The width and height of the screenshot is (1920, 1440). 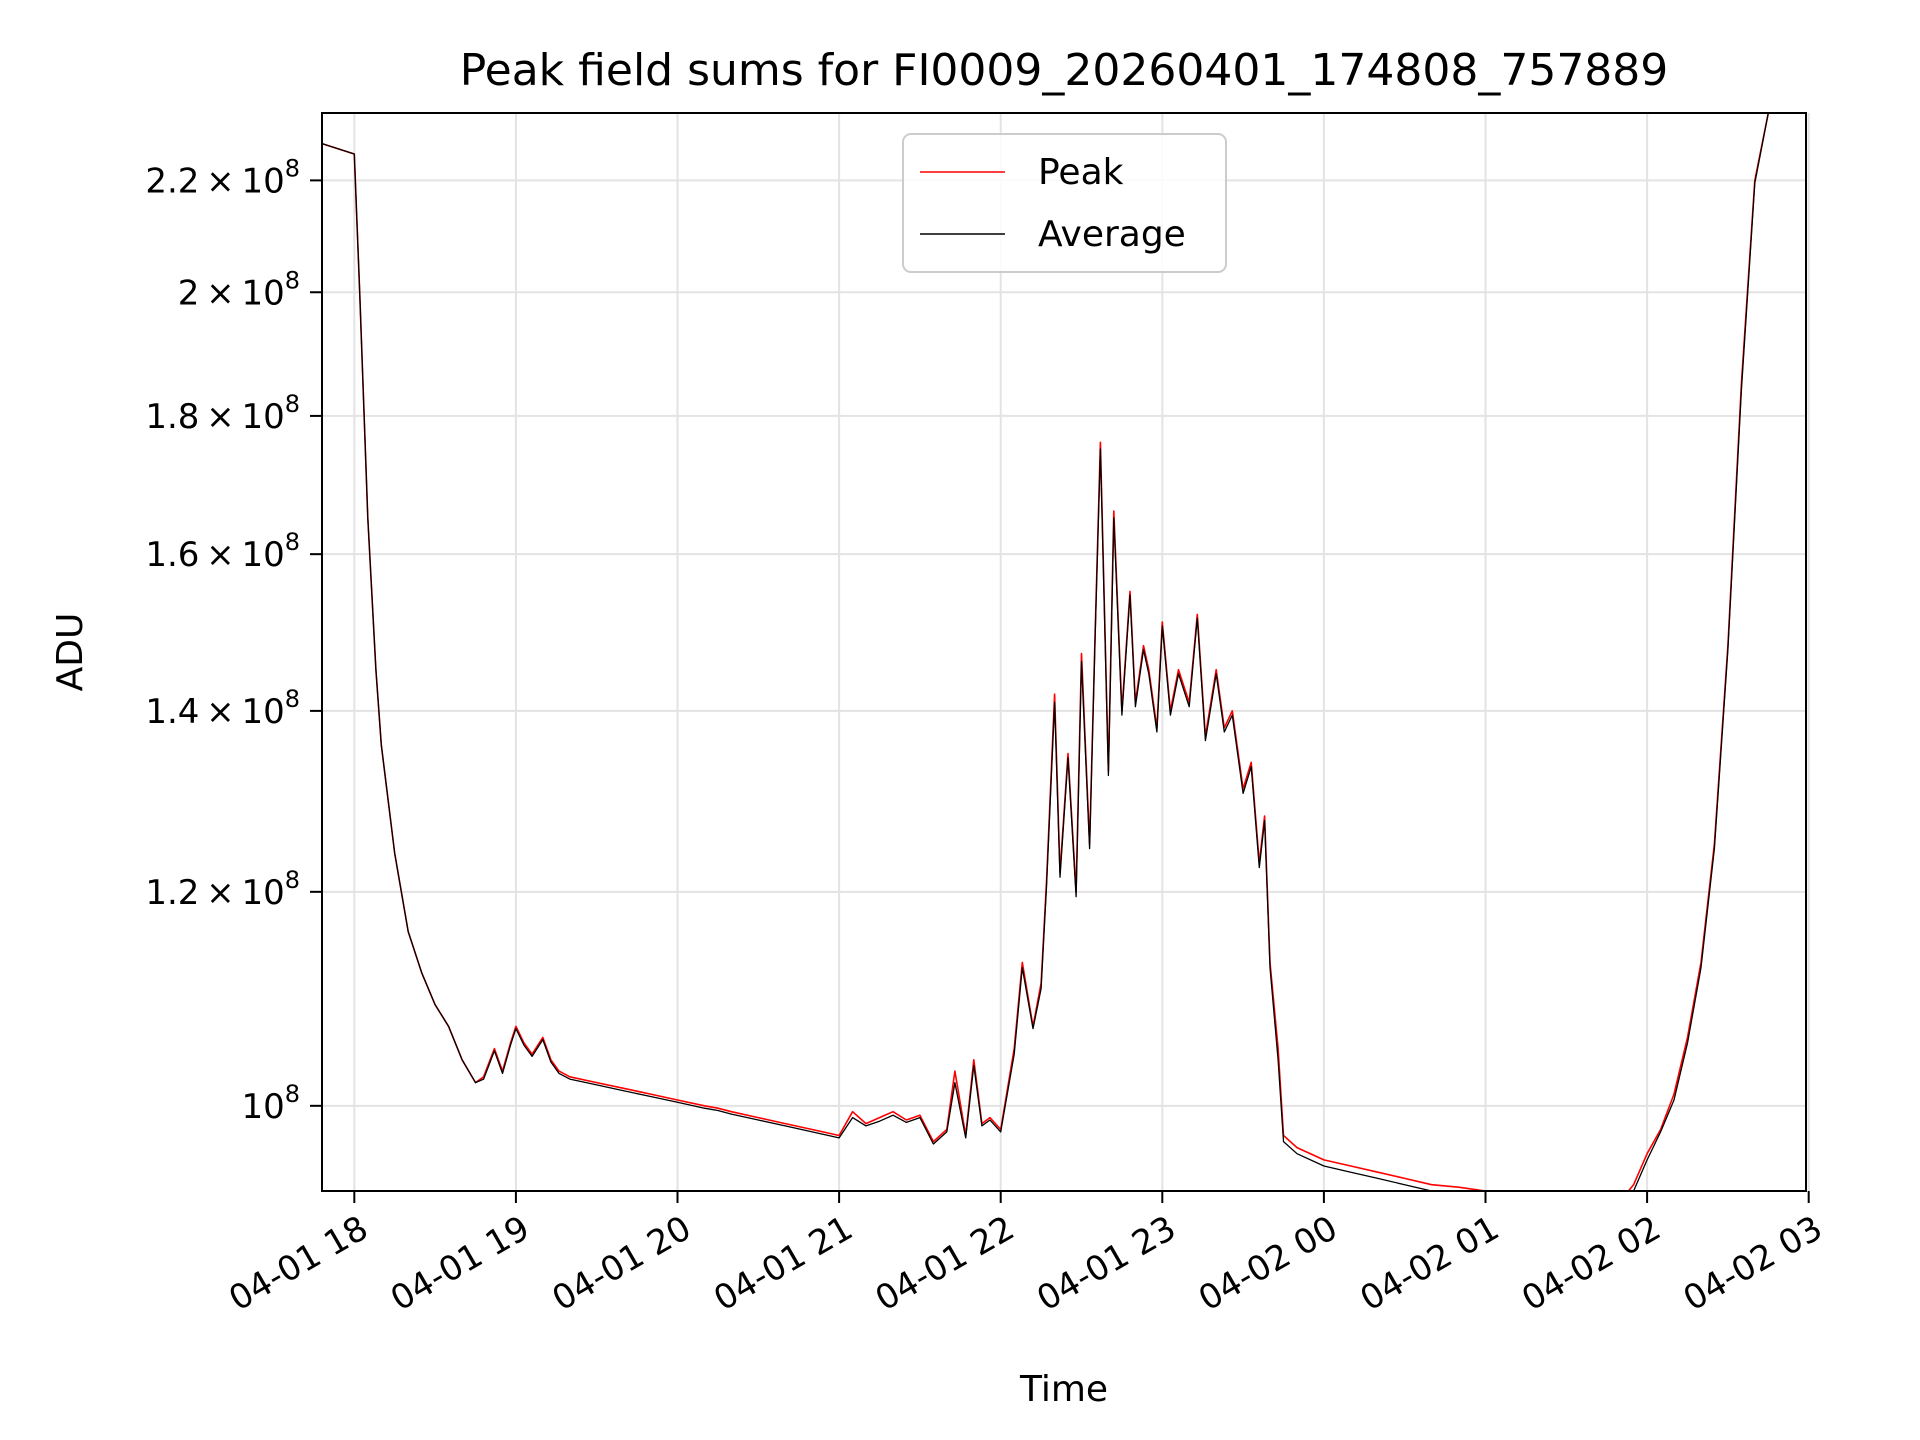 I want to click on legend-box, so click(x=1064, y=203).